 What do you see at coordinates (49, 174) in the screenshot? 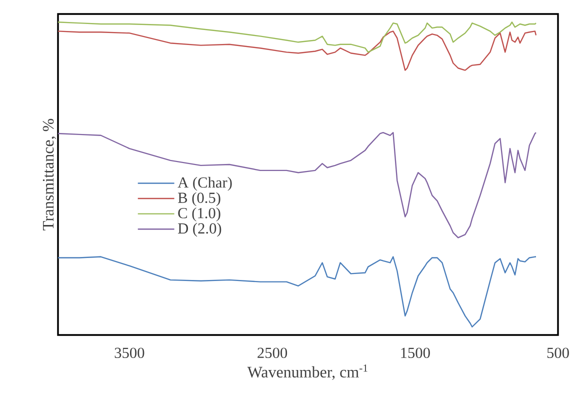
I see `y-axis-title: Transmittance, %` at bounding box center [49, 174].